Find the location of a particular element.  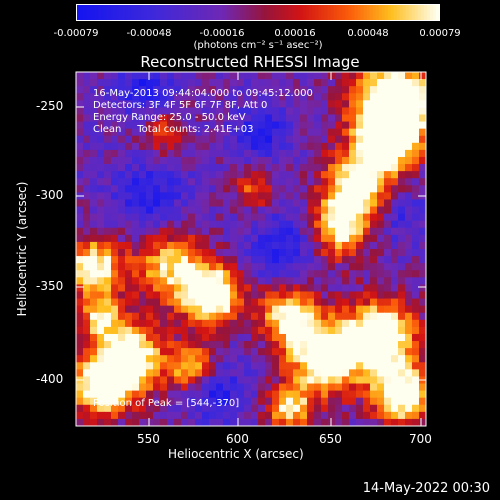

colorbar is located at coordinates (258, 12).